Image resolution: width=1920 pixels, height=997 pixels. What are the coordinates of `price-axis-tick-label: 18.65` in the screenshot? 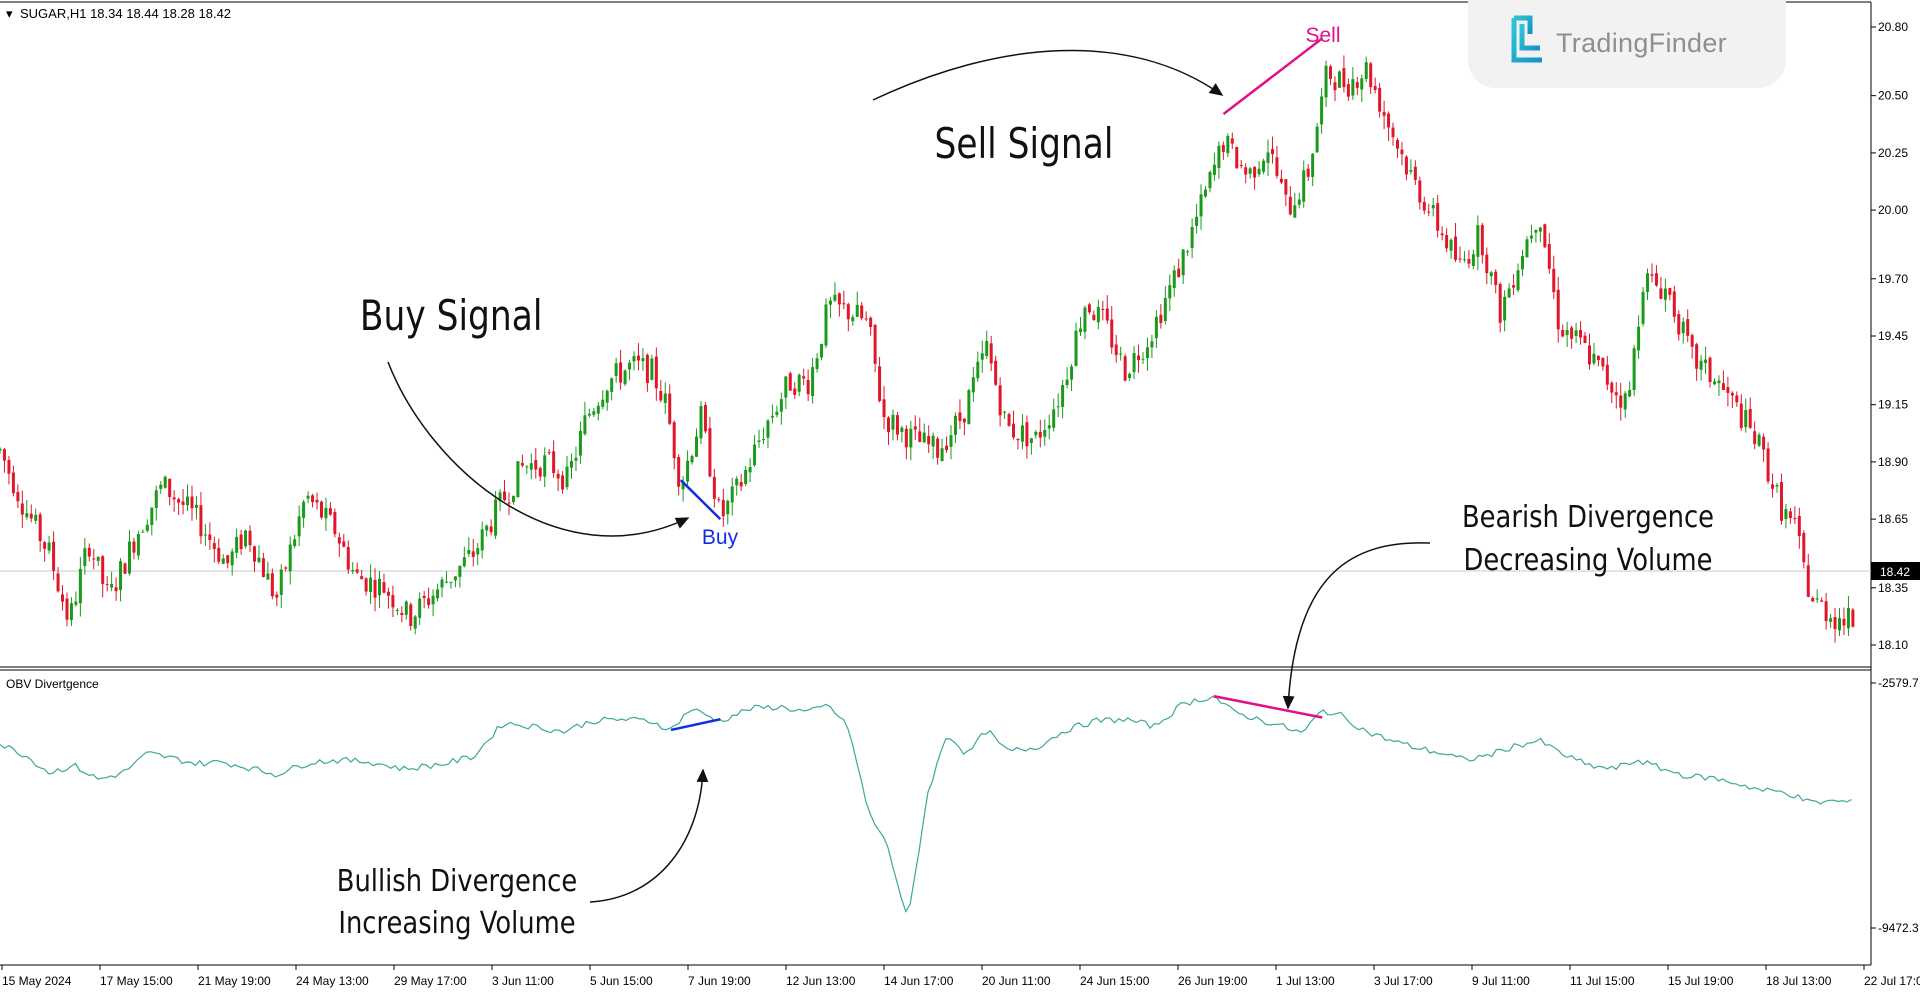 It's located at (1893, 519).